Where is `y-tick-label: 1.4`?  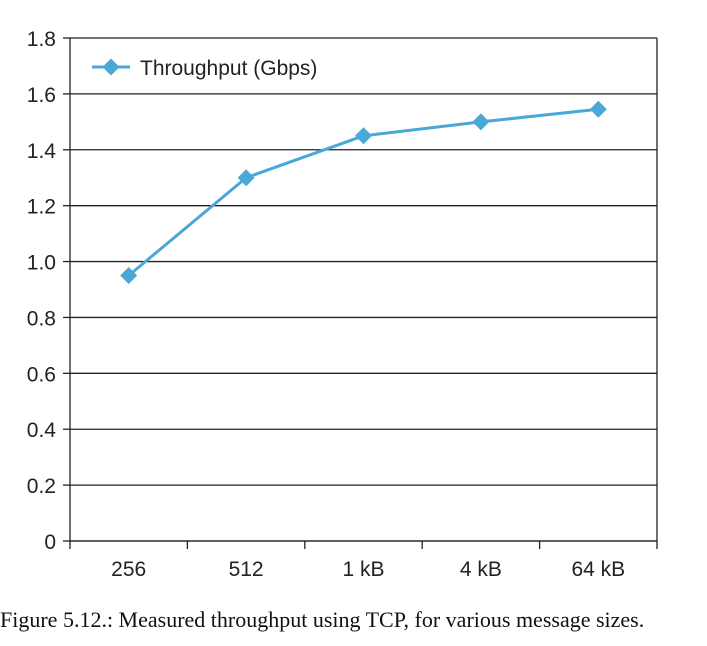 y-tick-label: 1.4 is located at coordinates (42, 151).